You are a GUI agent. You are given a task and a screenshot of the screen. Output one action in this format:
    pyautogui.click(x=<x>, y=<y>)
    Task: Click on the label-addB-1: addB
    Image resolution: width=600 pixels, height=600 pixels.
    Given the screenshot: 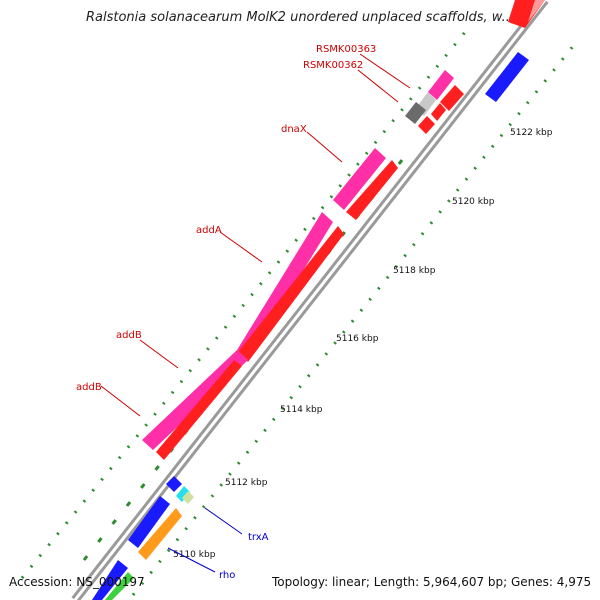 What is the action you would take?
    pyautogui.click(x=129, y=335)
    